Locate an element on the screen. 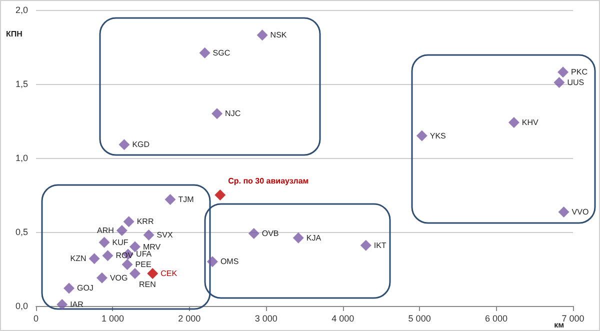 The image size is (600, 331). annotation: MRV is located at coordinates (152, 247).